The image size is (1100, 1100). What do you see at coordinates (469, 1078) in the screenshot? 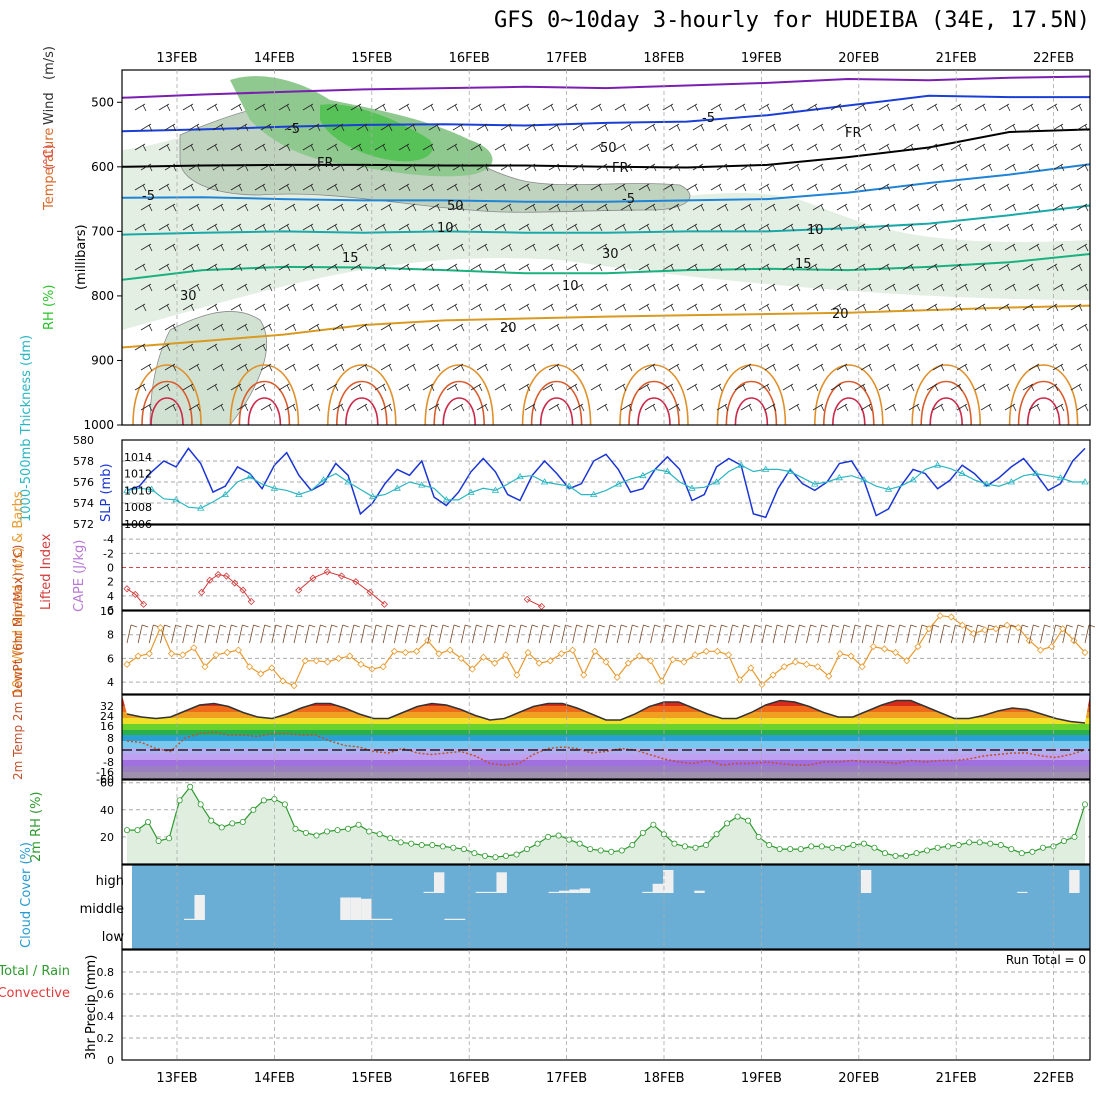
I see `x-tick-label-bottom: 16FEB` at bounding box center [469, 1078].